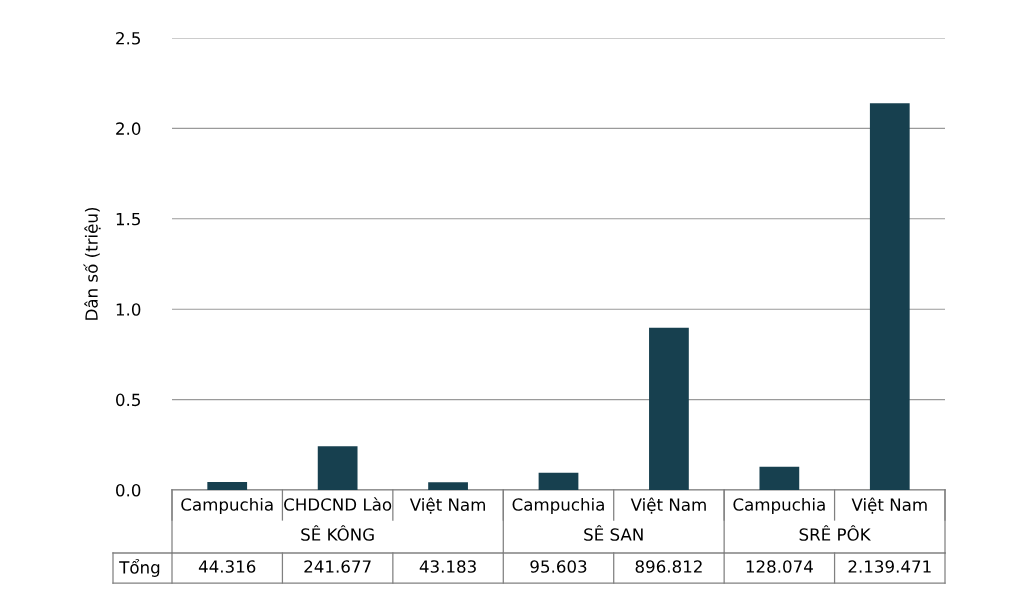 Image resolution: width=1035 pixels, height=591 pixels. Describe the element at coordinates (337, 533) in the screenshot. I see `text: SÊ KÔNG` at that location.